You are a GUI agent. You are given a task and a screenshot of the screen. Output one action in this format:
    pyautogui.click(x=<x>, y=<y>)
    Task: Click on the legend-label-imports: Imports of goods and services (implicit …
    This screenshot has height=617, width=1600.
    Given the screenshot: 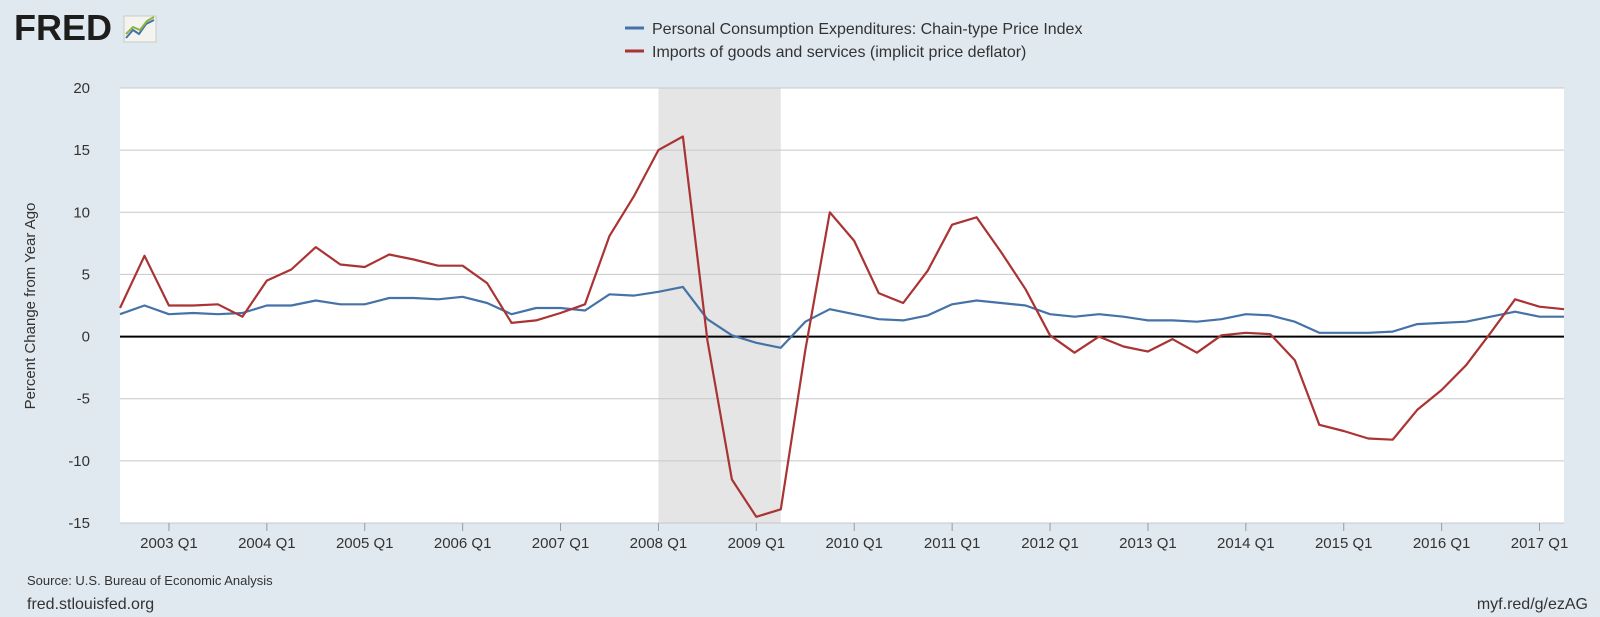 What is the action you would take?
    pyautogui.click(x=839, y=52)
    